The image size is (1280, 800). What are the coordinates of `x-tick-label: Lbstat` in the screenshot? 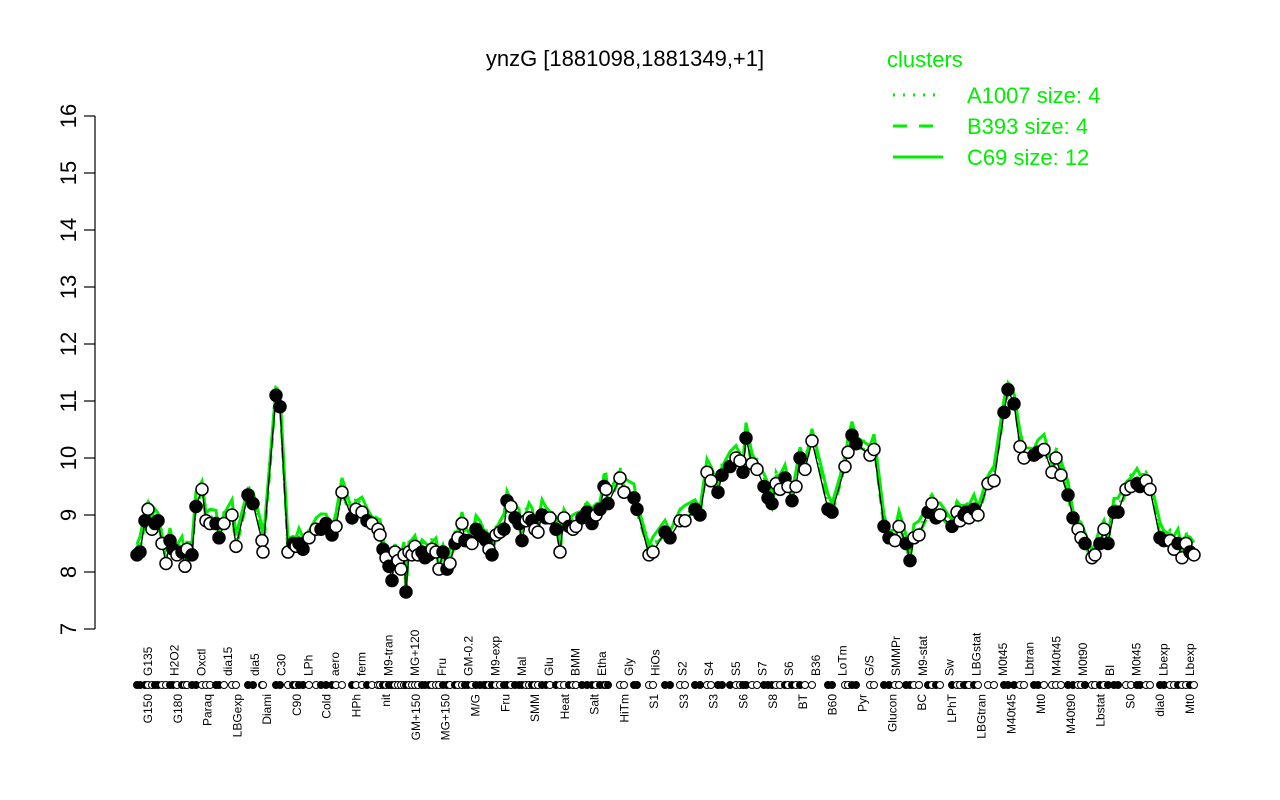 It's located at (1101, 709).